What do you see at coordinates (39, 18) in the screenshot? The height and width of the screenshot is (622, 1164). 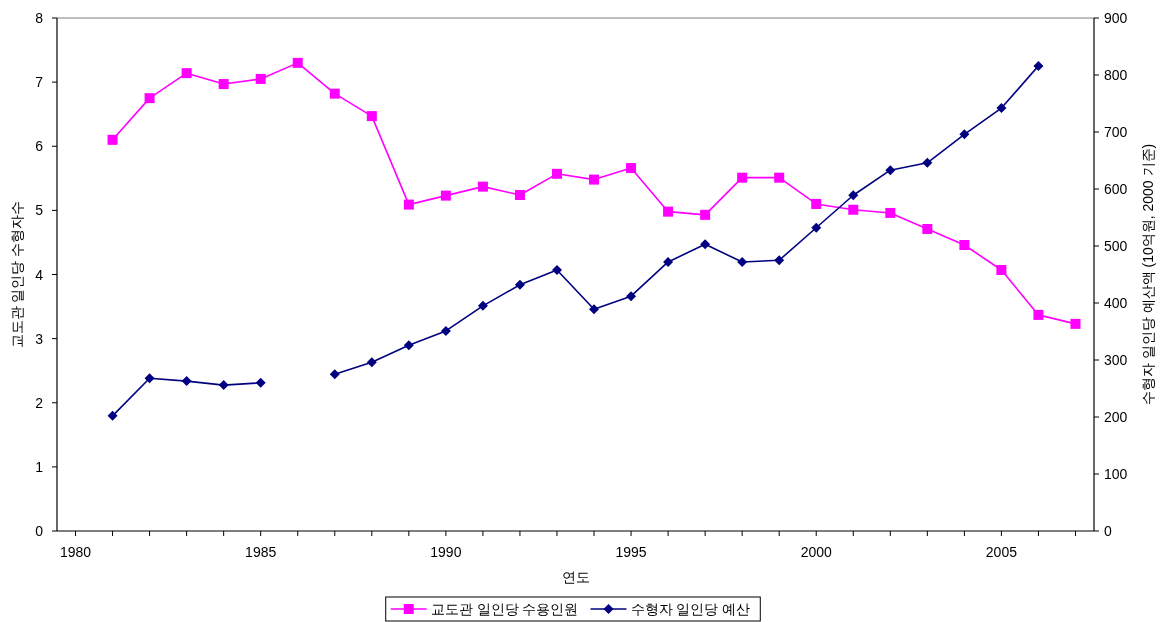 I see `y-tick-label: 8` at bounding box center [39, 18].